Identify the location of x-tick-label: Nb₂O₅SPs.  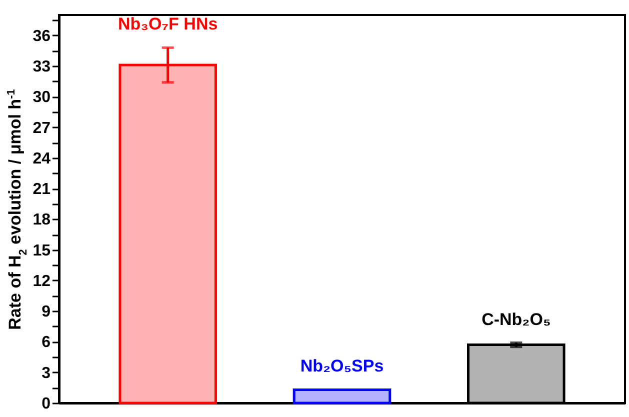
(342, 366).